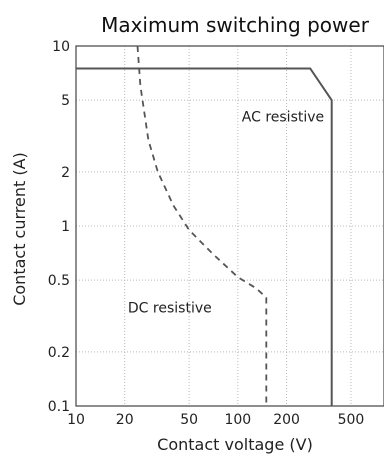 The image size is (384, 460). I want to click on chart-title: Maximum switching power, so click(235, 25).